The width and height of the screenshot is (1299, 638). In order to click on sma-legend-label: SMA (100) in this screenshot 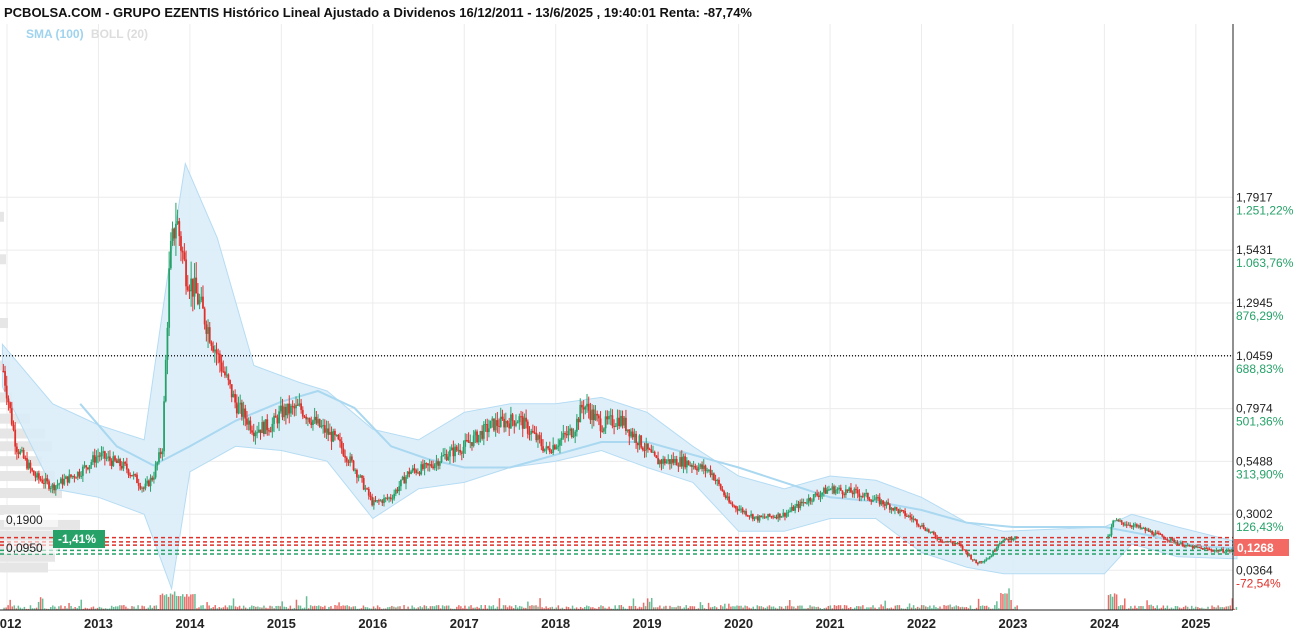, I will do `click(55, 34)`.